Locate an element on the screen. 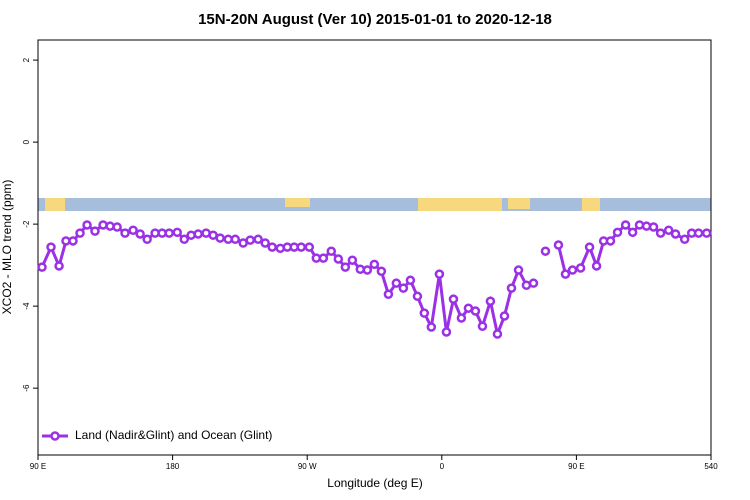 The width and height of the screenshot is (750, 500). x-tick-label: 540 is located at coordinates (711, 466).